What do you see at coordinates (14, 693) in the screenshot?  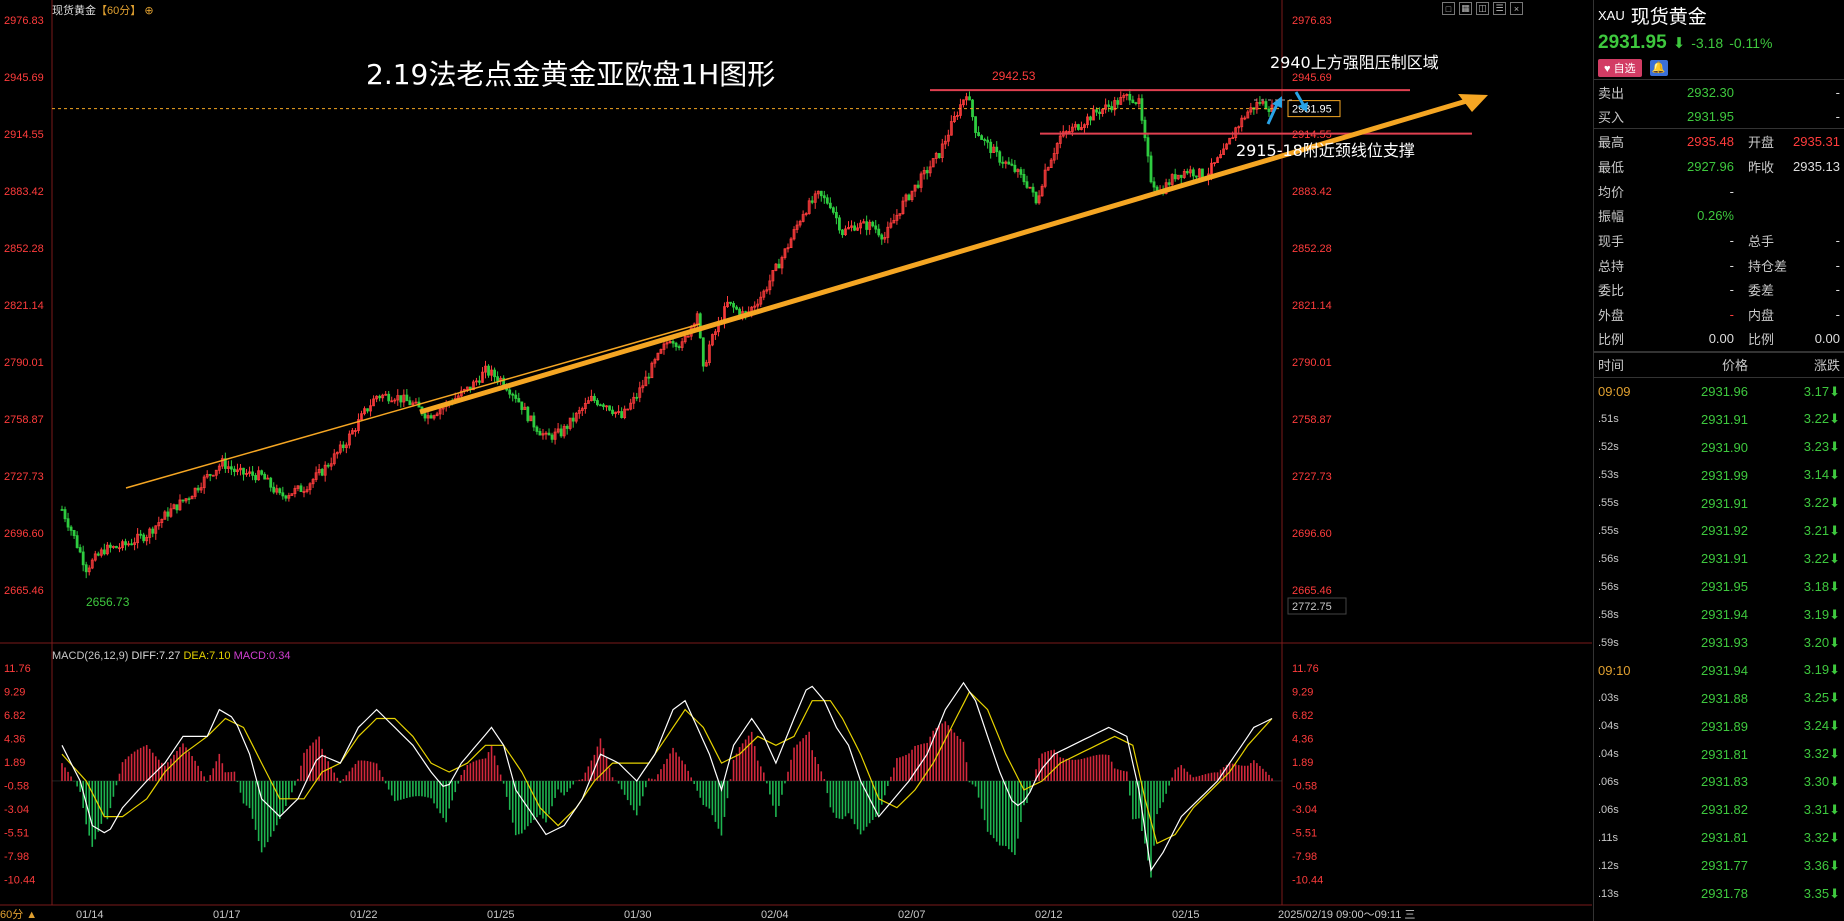 I see `macd-tick-left: 9.29` at bounding box center [14, 693].